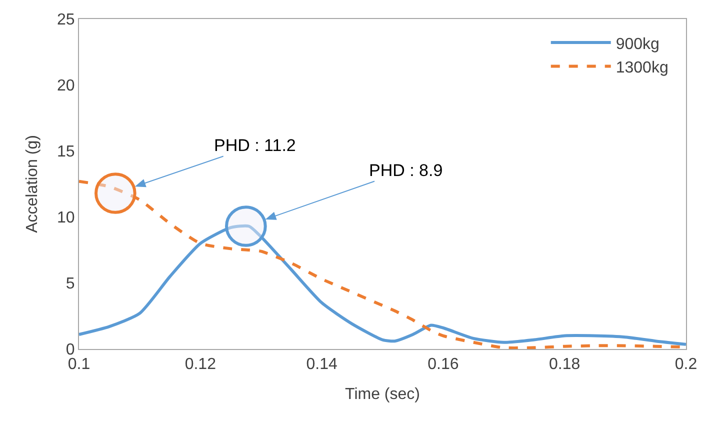 This screenshot has height=424, width=709. I want to click on legend-label: 1300kg, so click(642, 68).